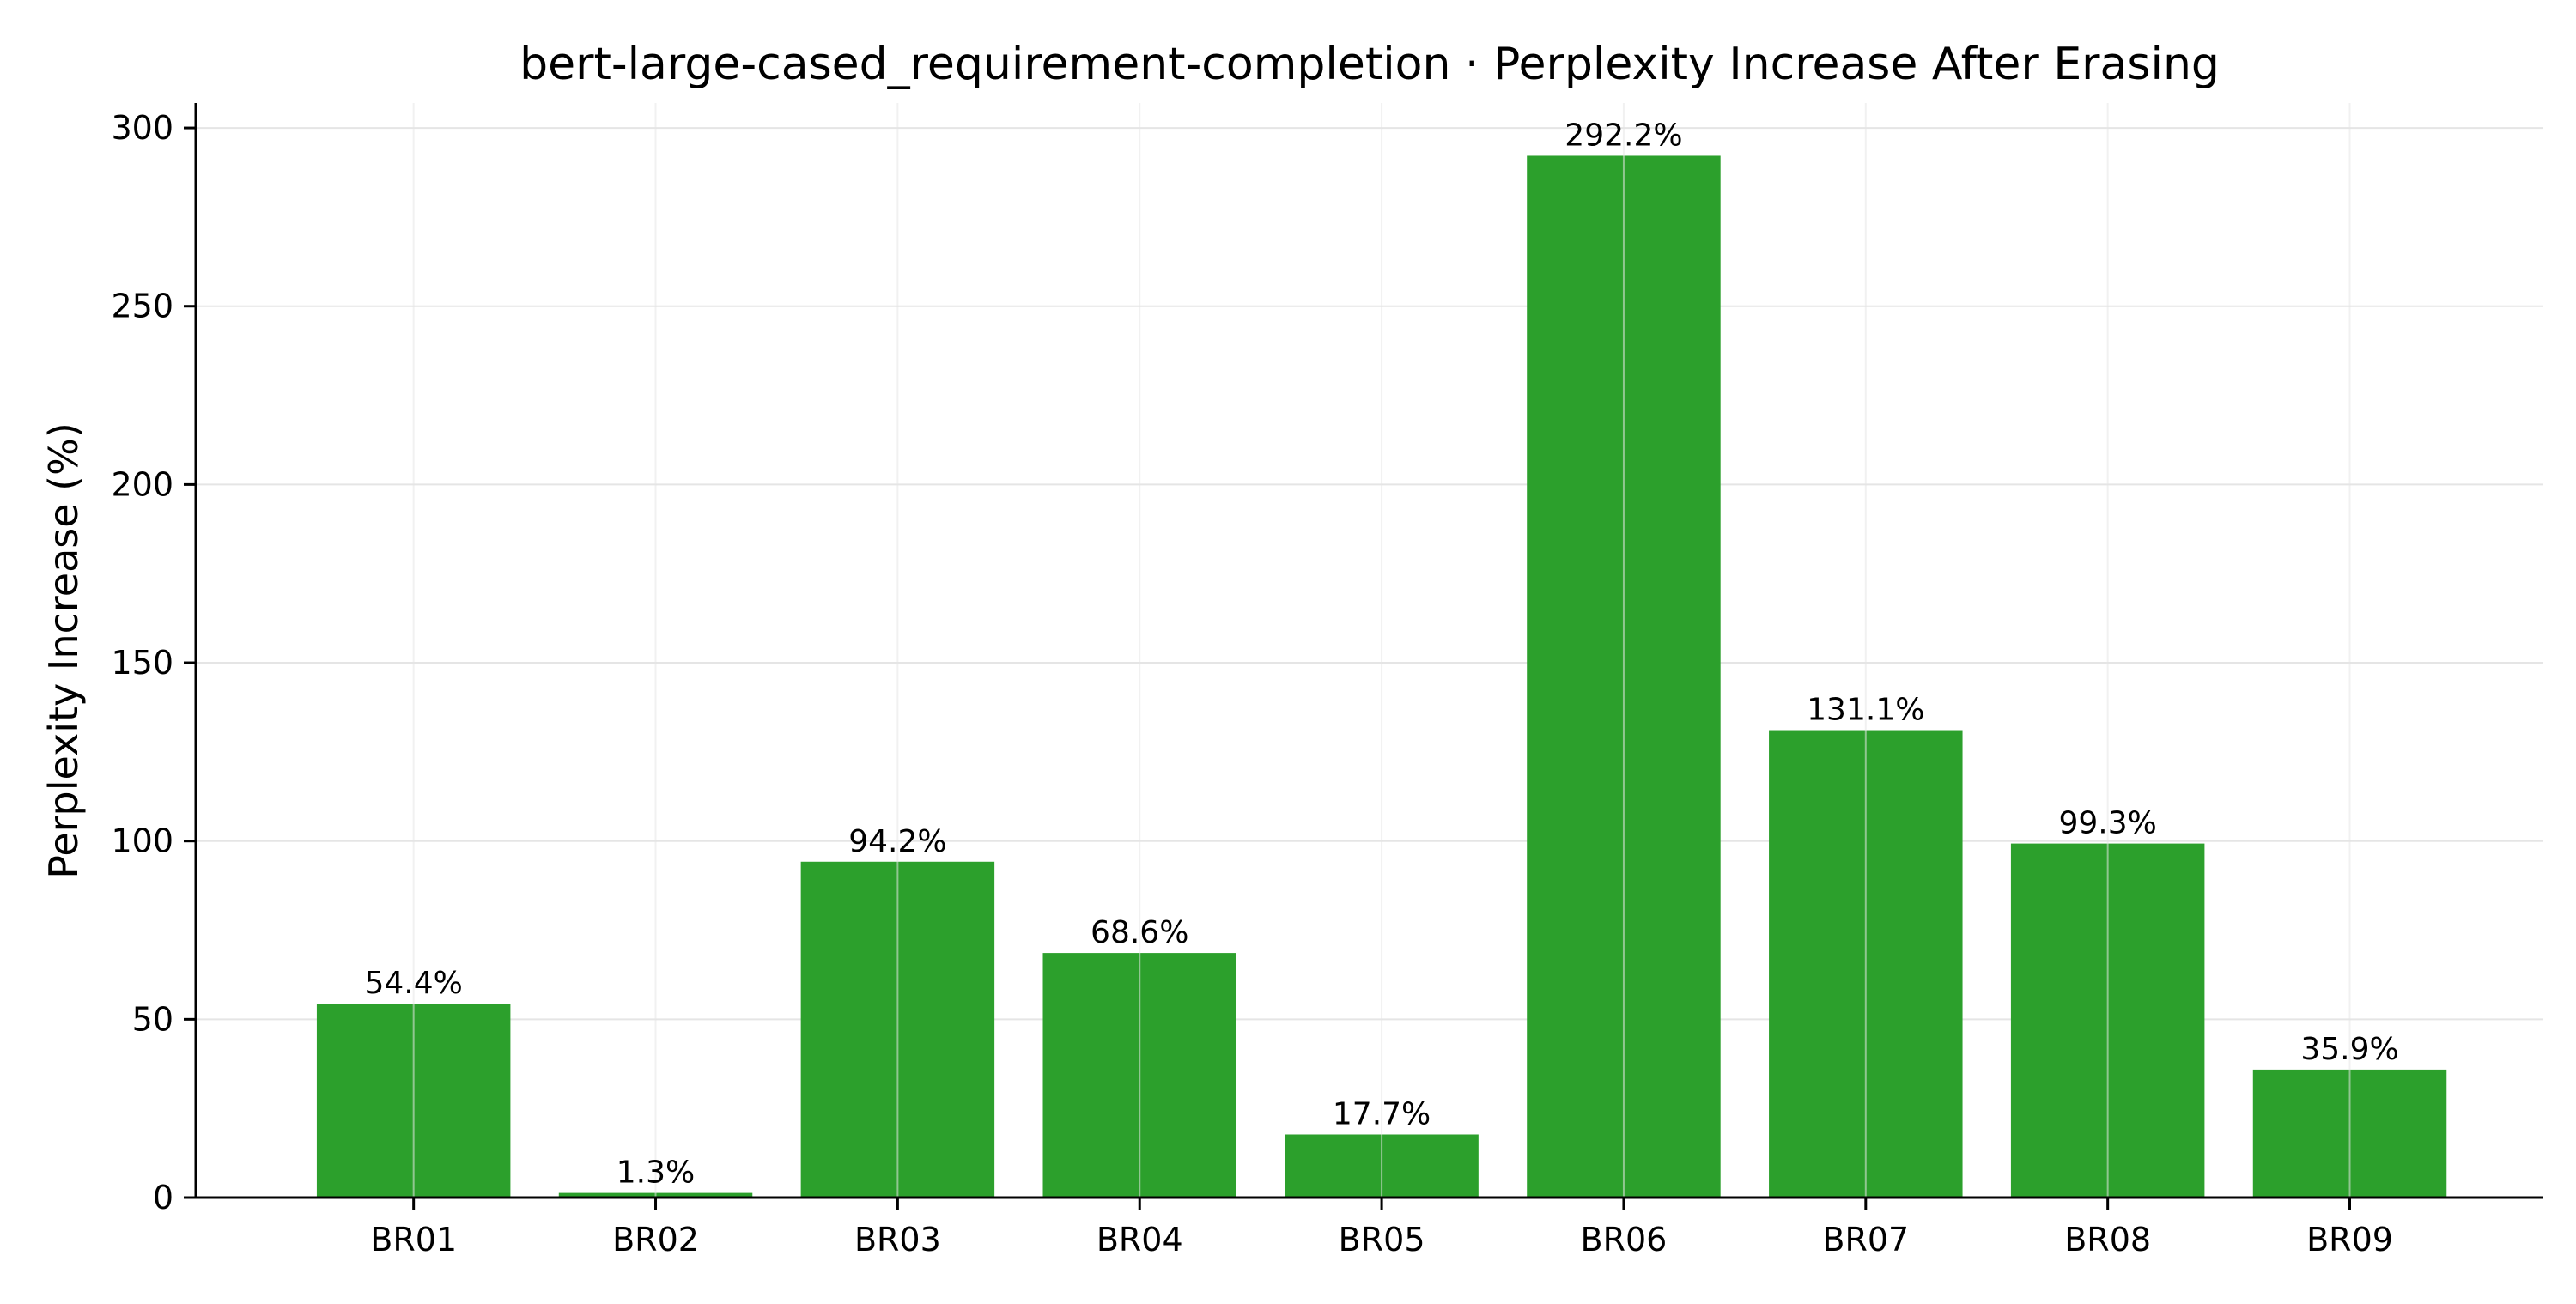 The width and height of the screenshot is (2576, 1304). What do you see at coordinates (1140, 932) in the screenshot?
I see `bar-value-label: 68.6%` at bounding box center [1140, 932].